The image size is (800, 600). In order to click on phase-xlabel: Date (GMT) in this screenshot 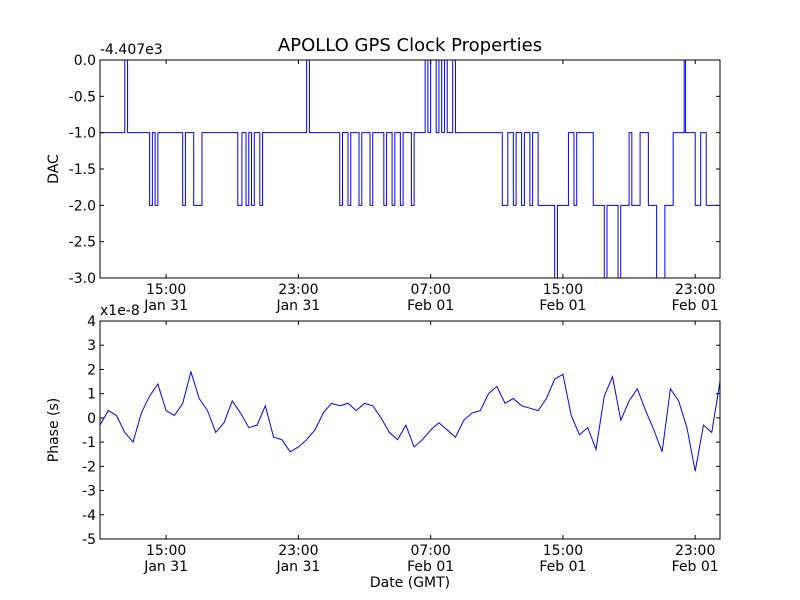, I will do `click(410, 583)`.